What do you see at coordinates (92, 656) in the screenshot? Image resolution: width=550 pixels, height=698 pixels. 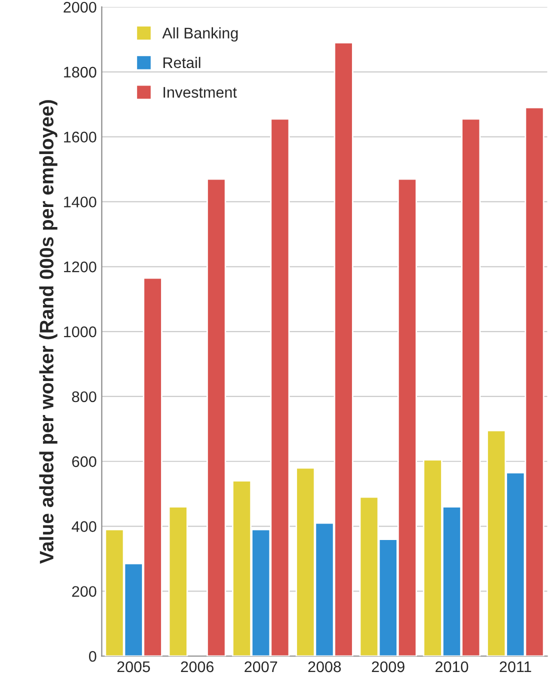 I see `y-tick-label: 0` at bounding box center [92, 656].